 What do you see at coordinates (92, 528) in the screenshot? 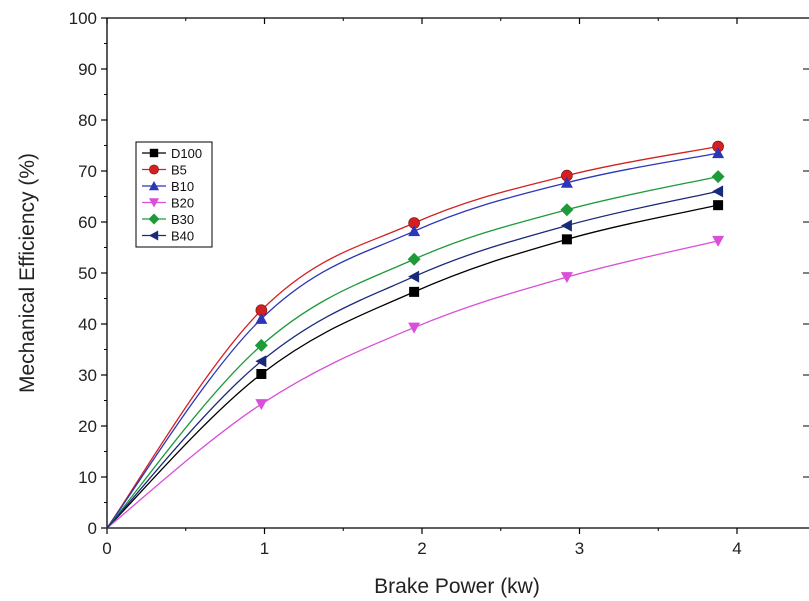
I see `y-tick-label: 0` at bounding box center [92, 528].